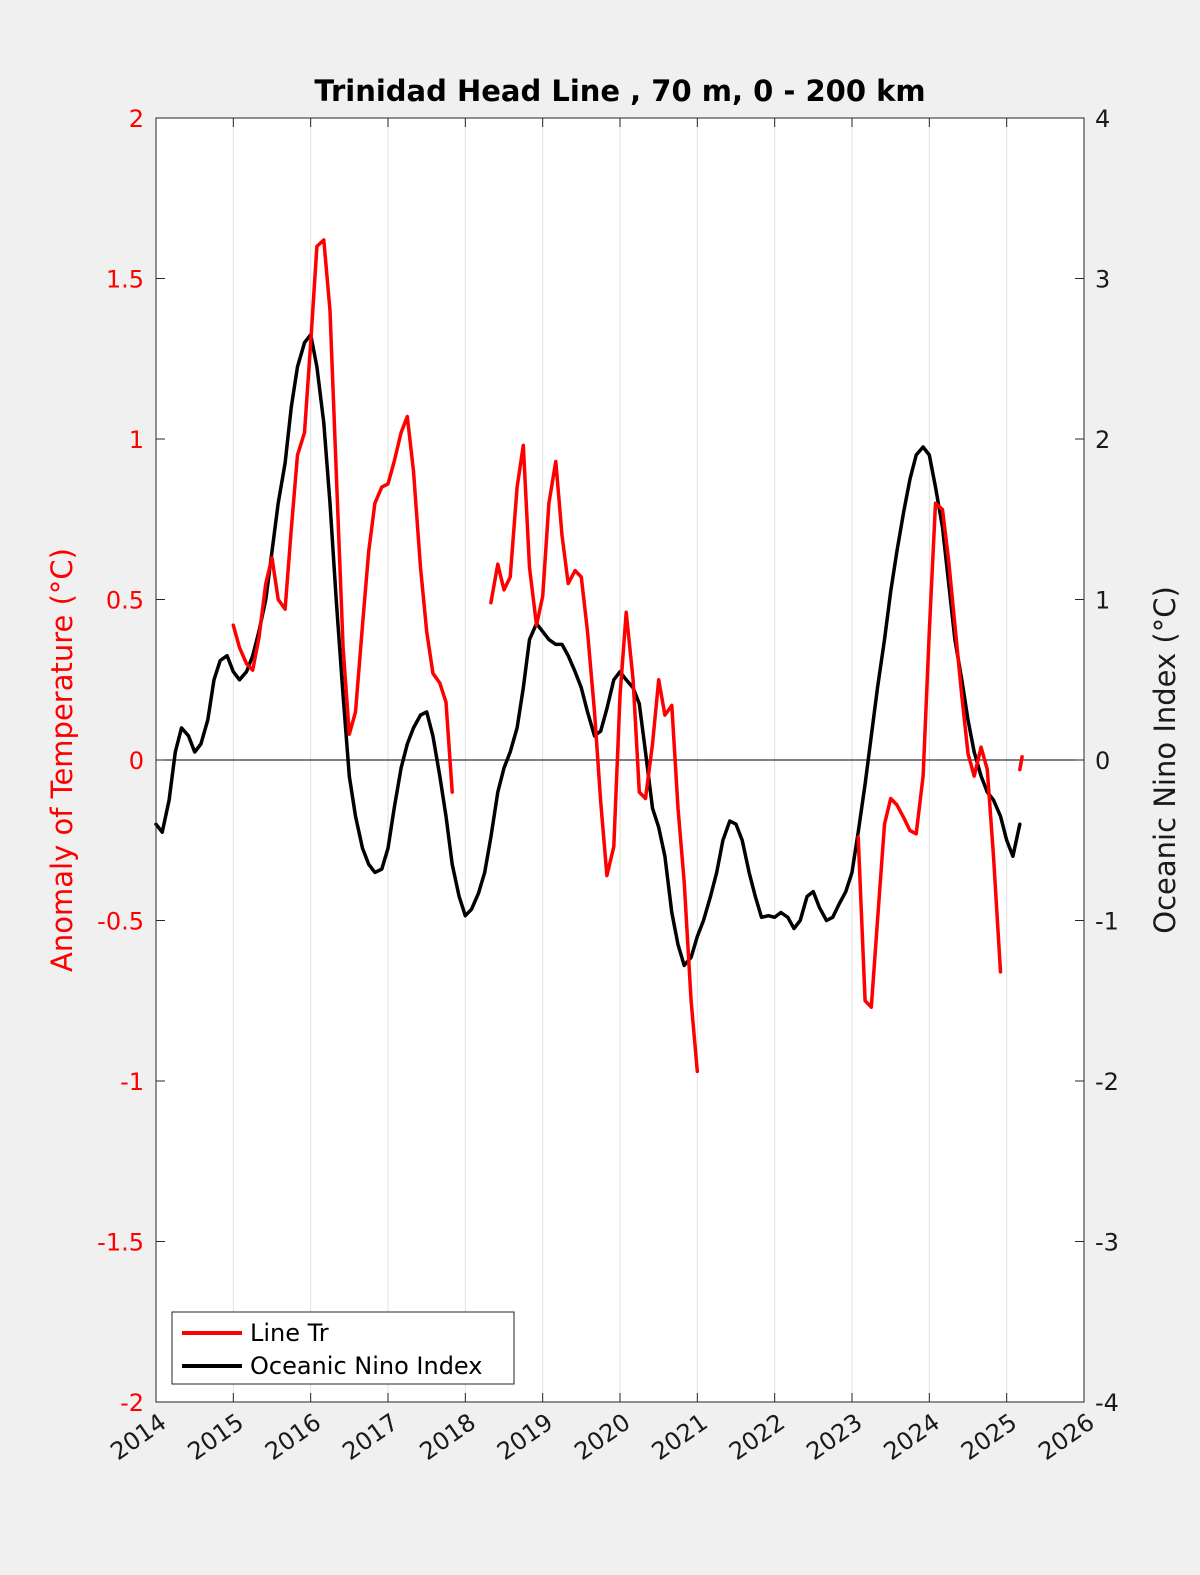 Image resolution: width=1200 pixels, height=1575 pixels. I want to click on y-right-tick-label: 3, so click(1102, 280).